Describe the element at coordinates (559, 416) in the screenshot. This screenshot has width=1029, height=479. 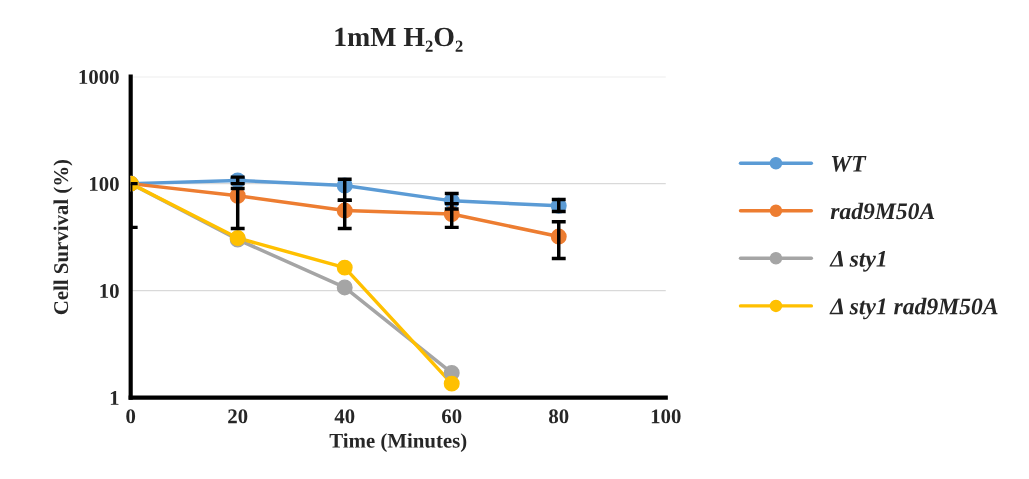
I see `x-tick-label: 80` at that location.